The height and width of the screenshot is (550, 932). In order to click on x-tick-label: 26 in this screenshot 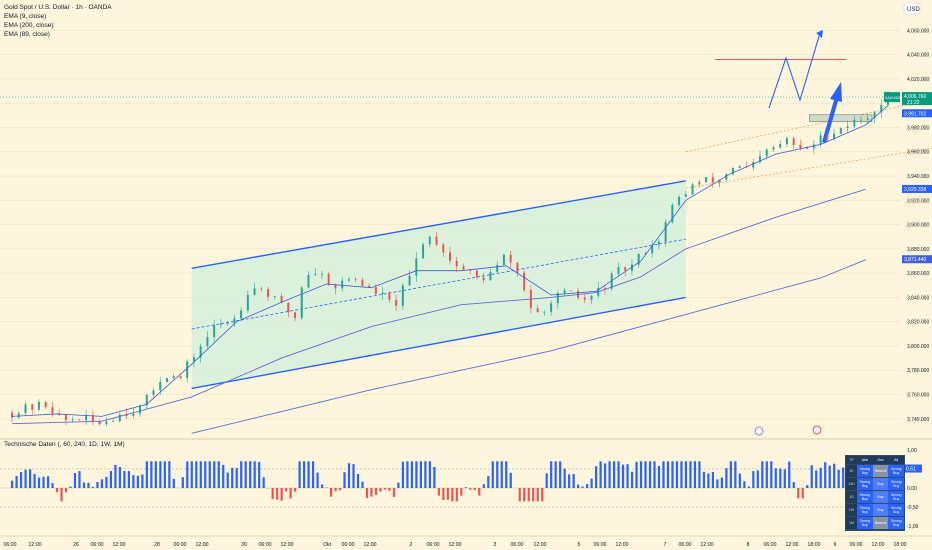, I will do `click(76, 545)`.